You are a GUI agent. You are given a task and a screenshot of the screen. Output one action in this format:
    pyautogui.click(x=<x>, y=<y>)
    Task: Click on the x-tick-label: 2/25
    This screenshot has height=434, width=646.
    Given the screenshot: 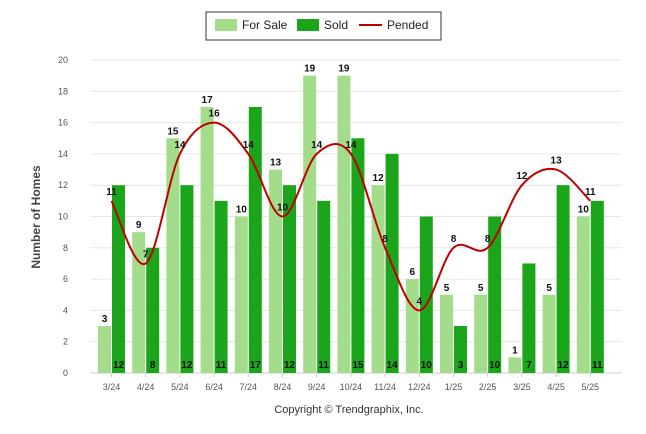 What is the action you would take?
    pyautogui.click(x=488, y=387)
    